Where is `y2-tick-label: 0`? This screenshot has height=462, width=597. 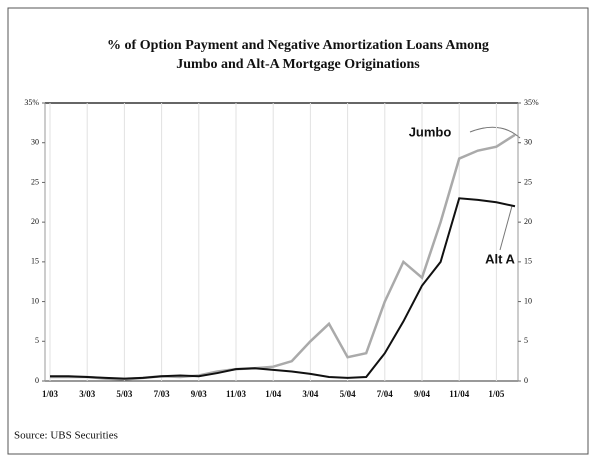
y2-tick-label: 0 is located at coordinates (526, 380).